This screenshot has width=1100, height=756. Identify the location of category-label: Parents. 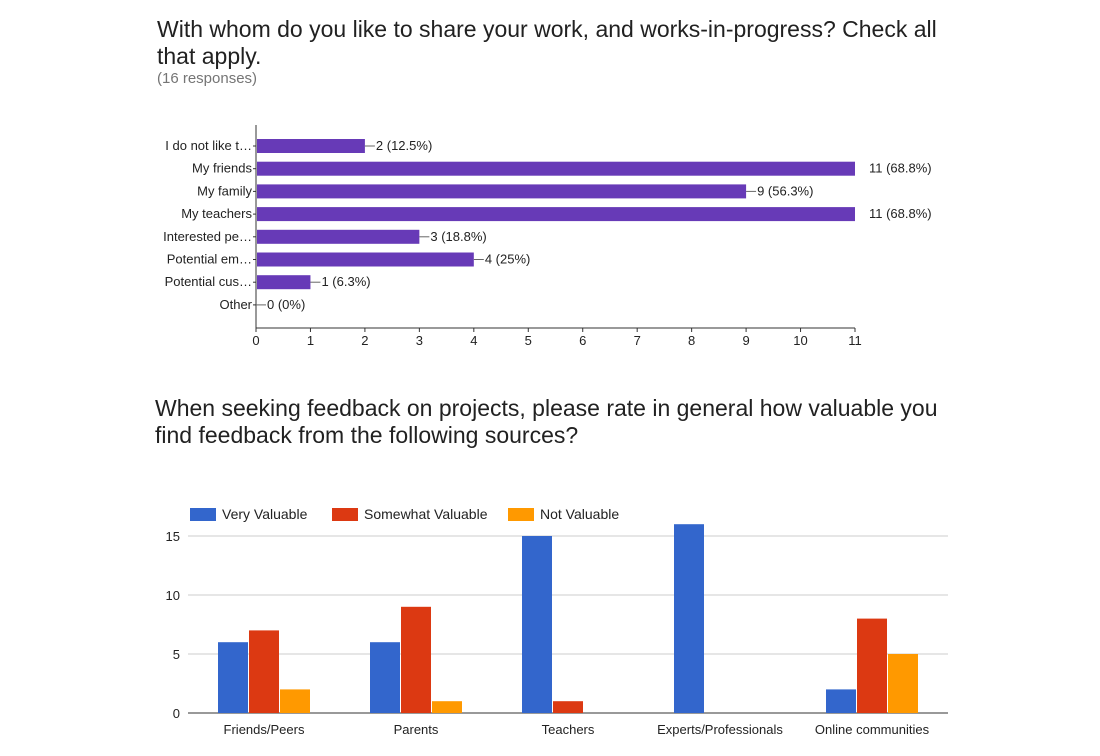
(416, 729).